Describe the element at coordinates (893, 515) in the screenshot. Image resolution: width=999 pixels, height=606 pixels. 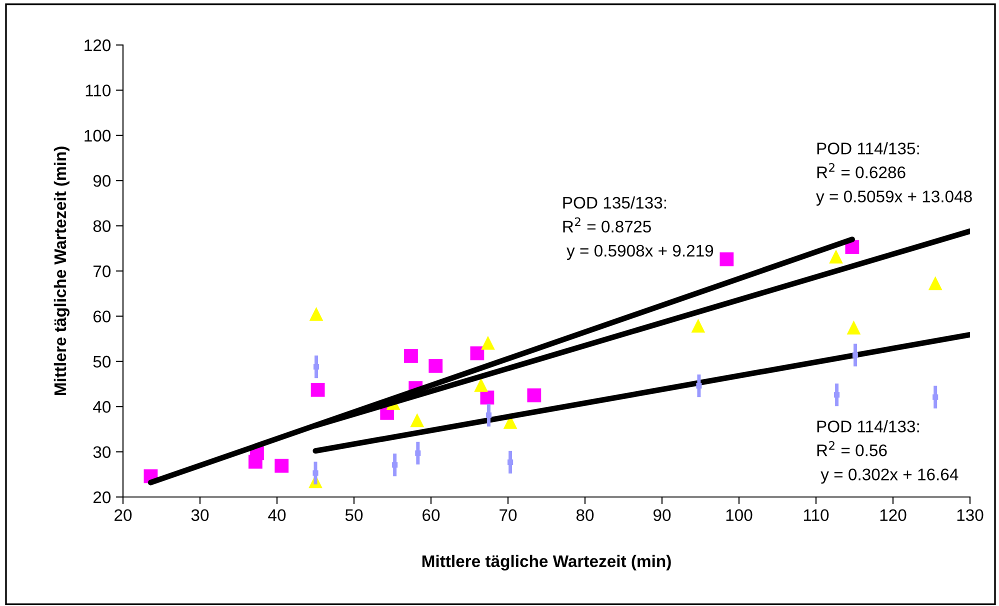
I see `x-tick-label: 120` at that location.